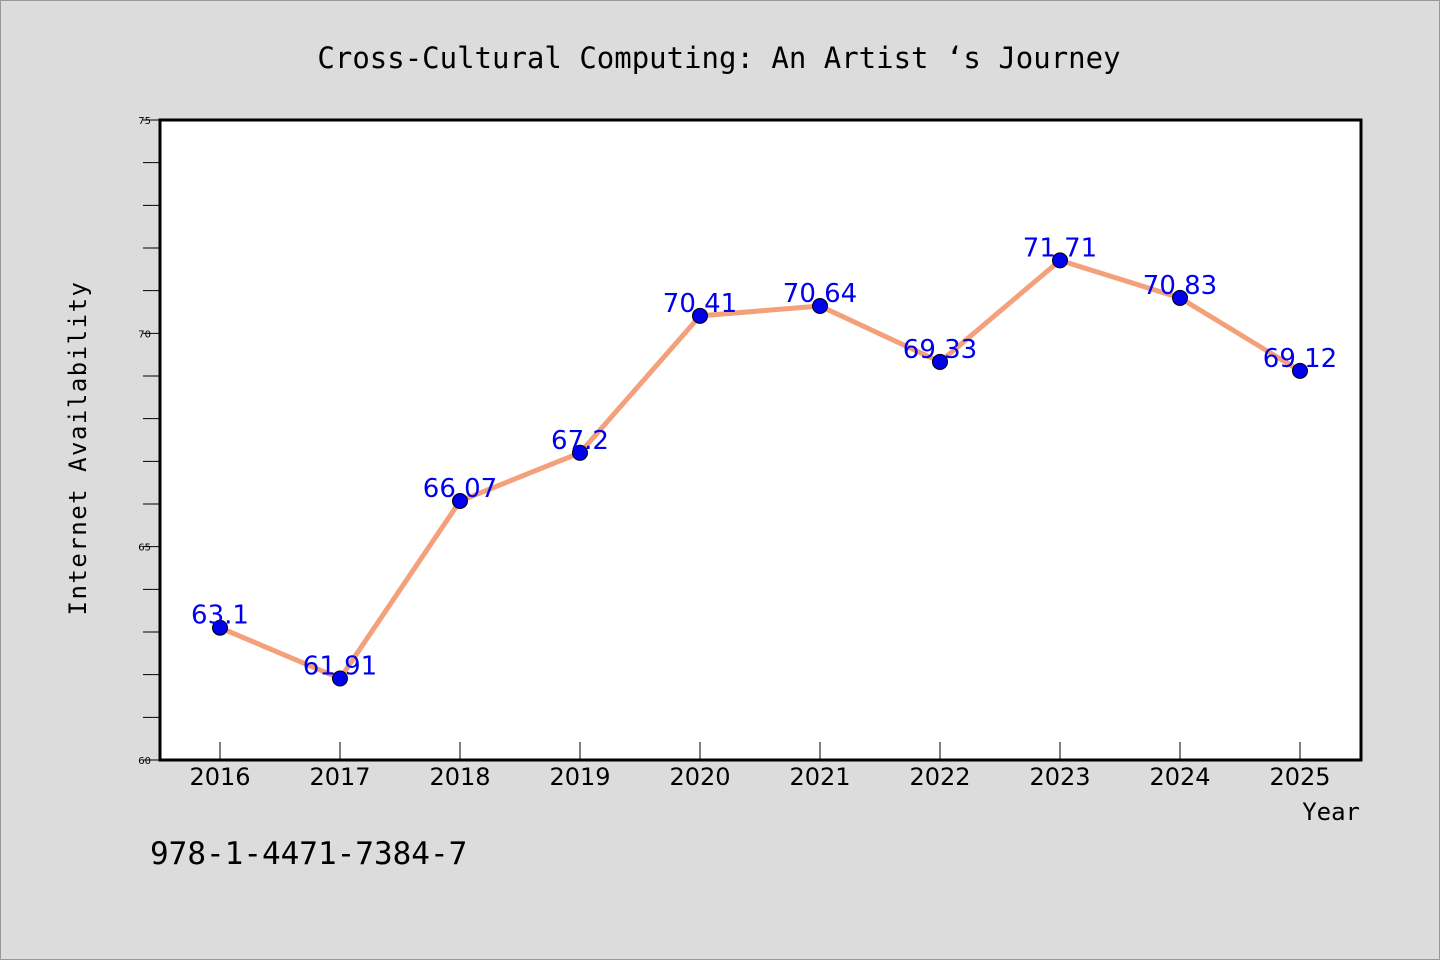  Describe the element at coordinates (220, 616) in the screenshot. I see `data-label: 63.1` at that location.